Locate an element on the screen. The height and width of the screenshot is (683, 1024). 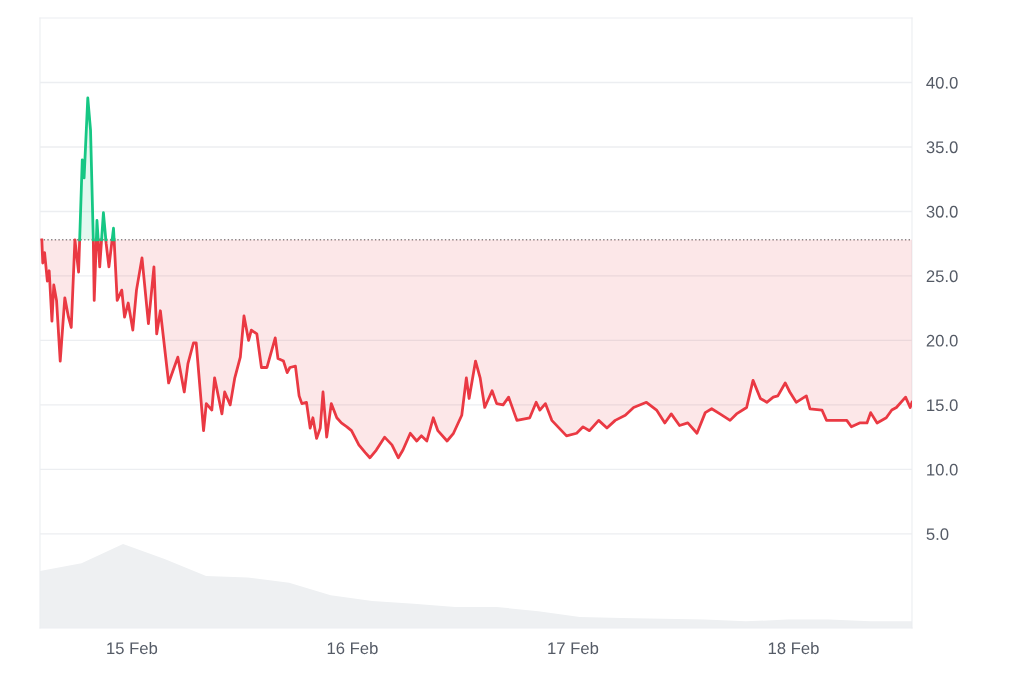
y-tick-label: 15.0 is located at coordinates (942, 405).